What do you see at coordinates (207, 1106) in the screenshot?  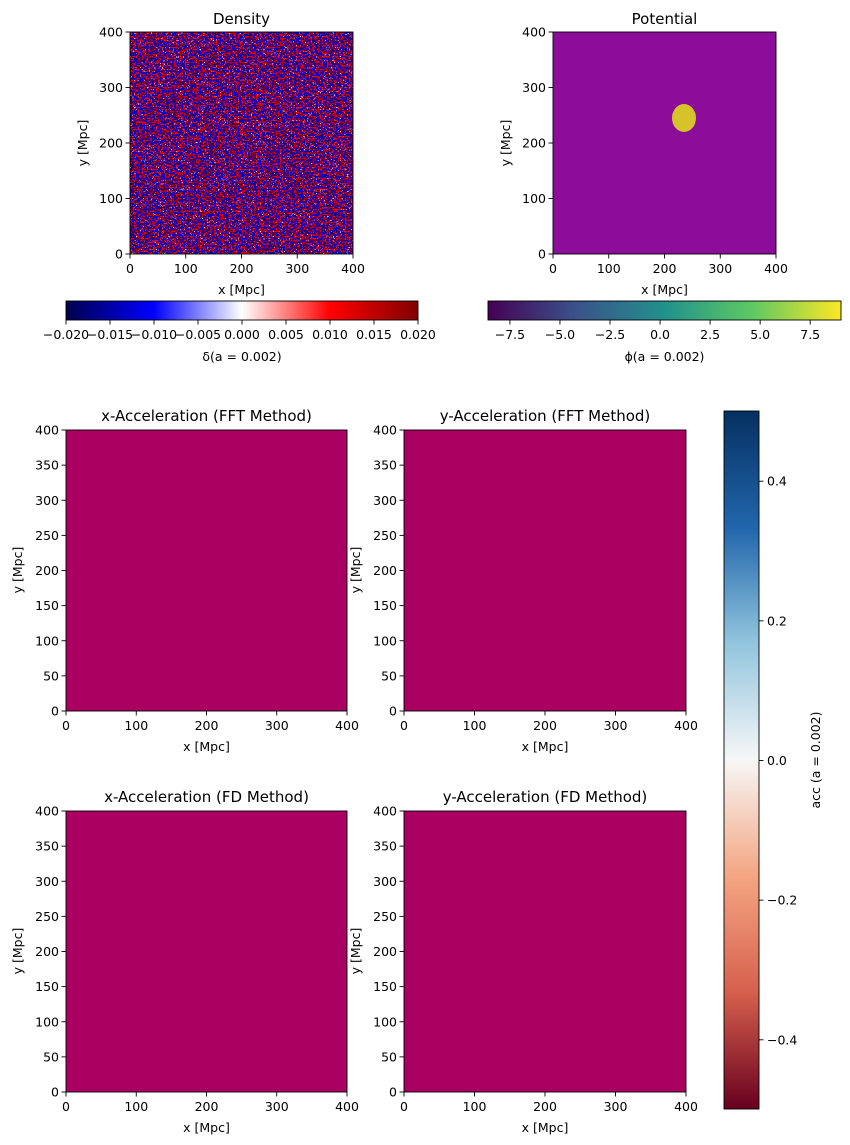 I see `x-acc-fd-x-tick-label: 200` at bounding box center [207, 1106].